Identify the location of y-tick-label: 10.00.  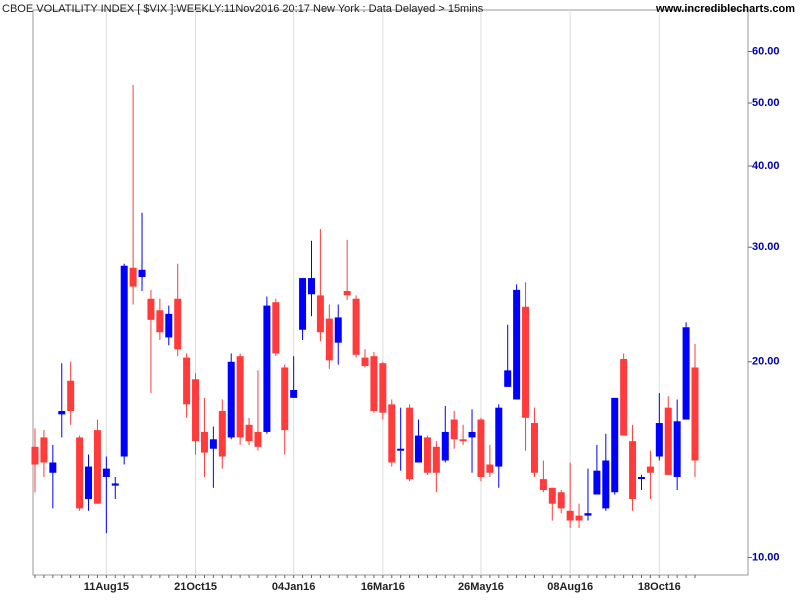
(766, 557).